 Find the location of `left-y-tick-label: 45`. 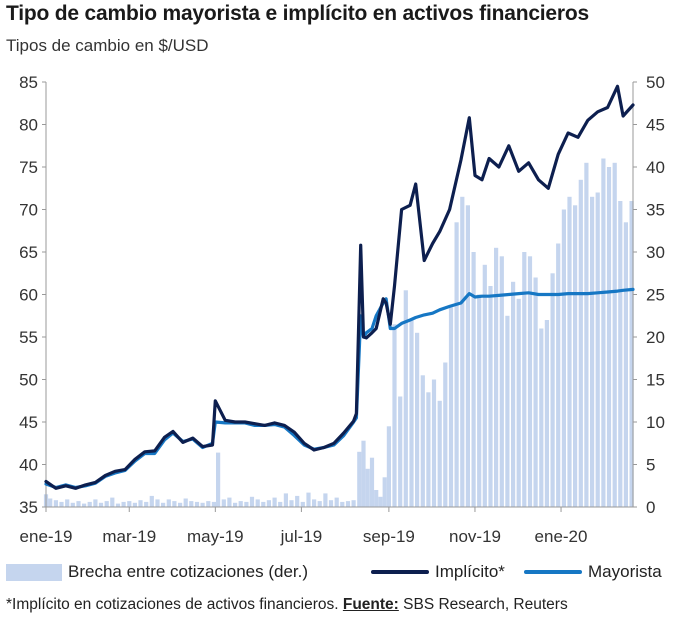

left-y-tick-label: 45 is located at coordinates (28, 422).